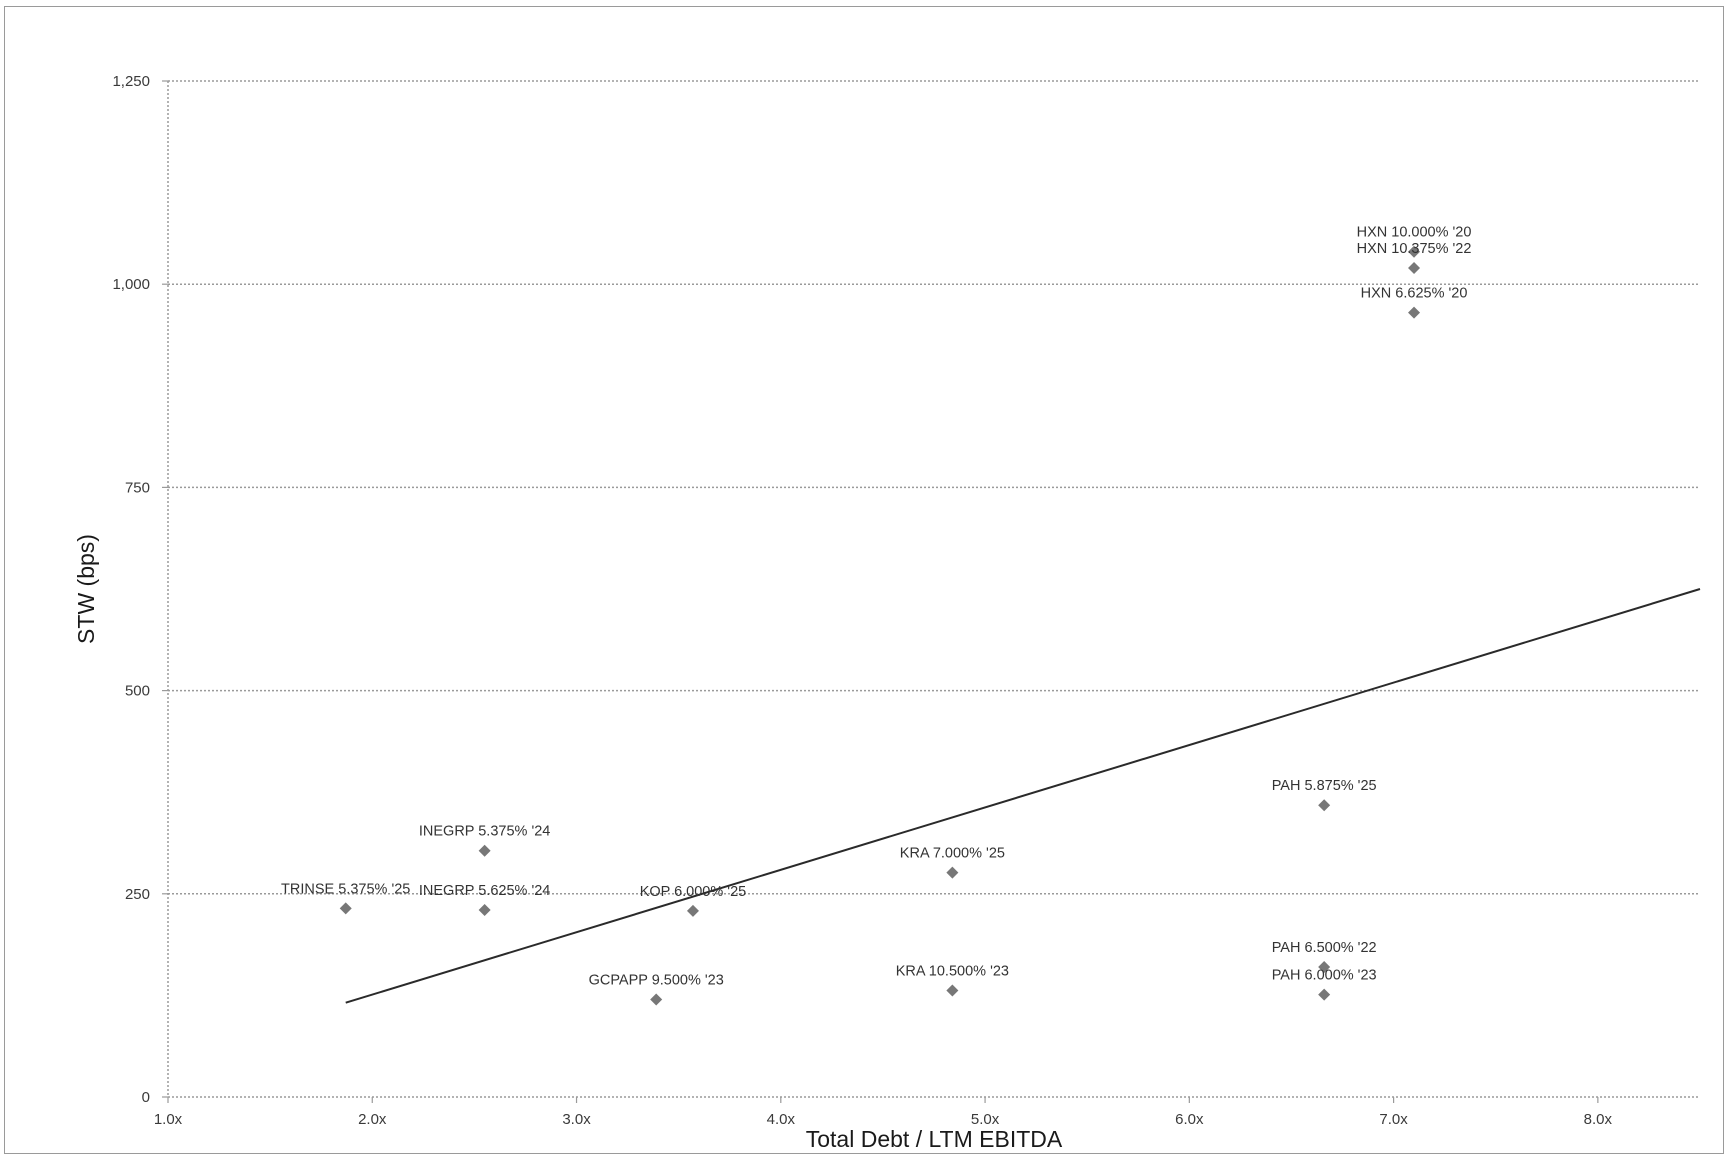 The height and width of the screenshot is (1159, 1730). What do you see at coordinates (131, 284) in the screenshot?
I see `y-tick-label: 1,000` at bounding box center [131, 284].